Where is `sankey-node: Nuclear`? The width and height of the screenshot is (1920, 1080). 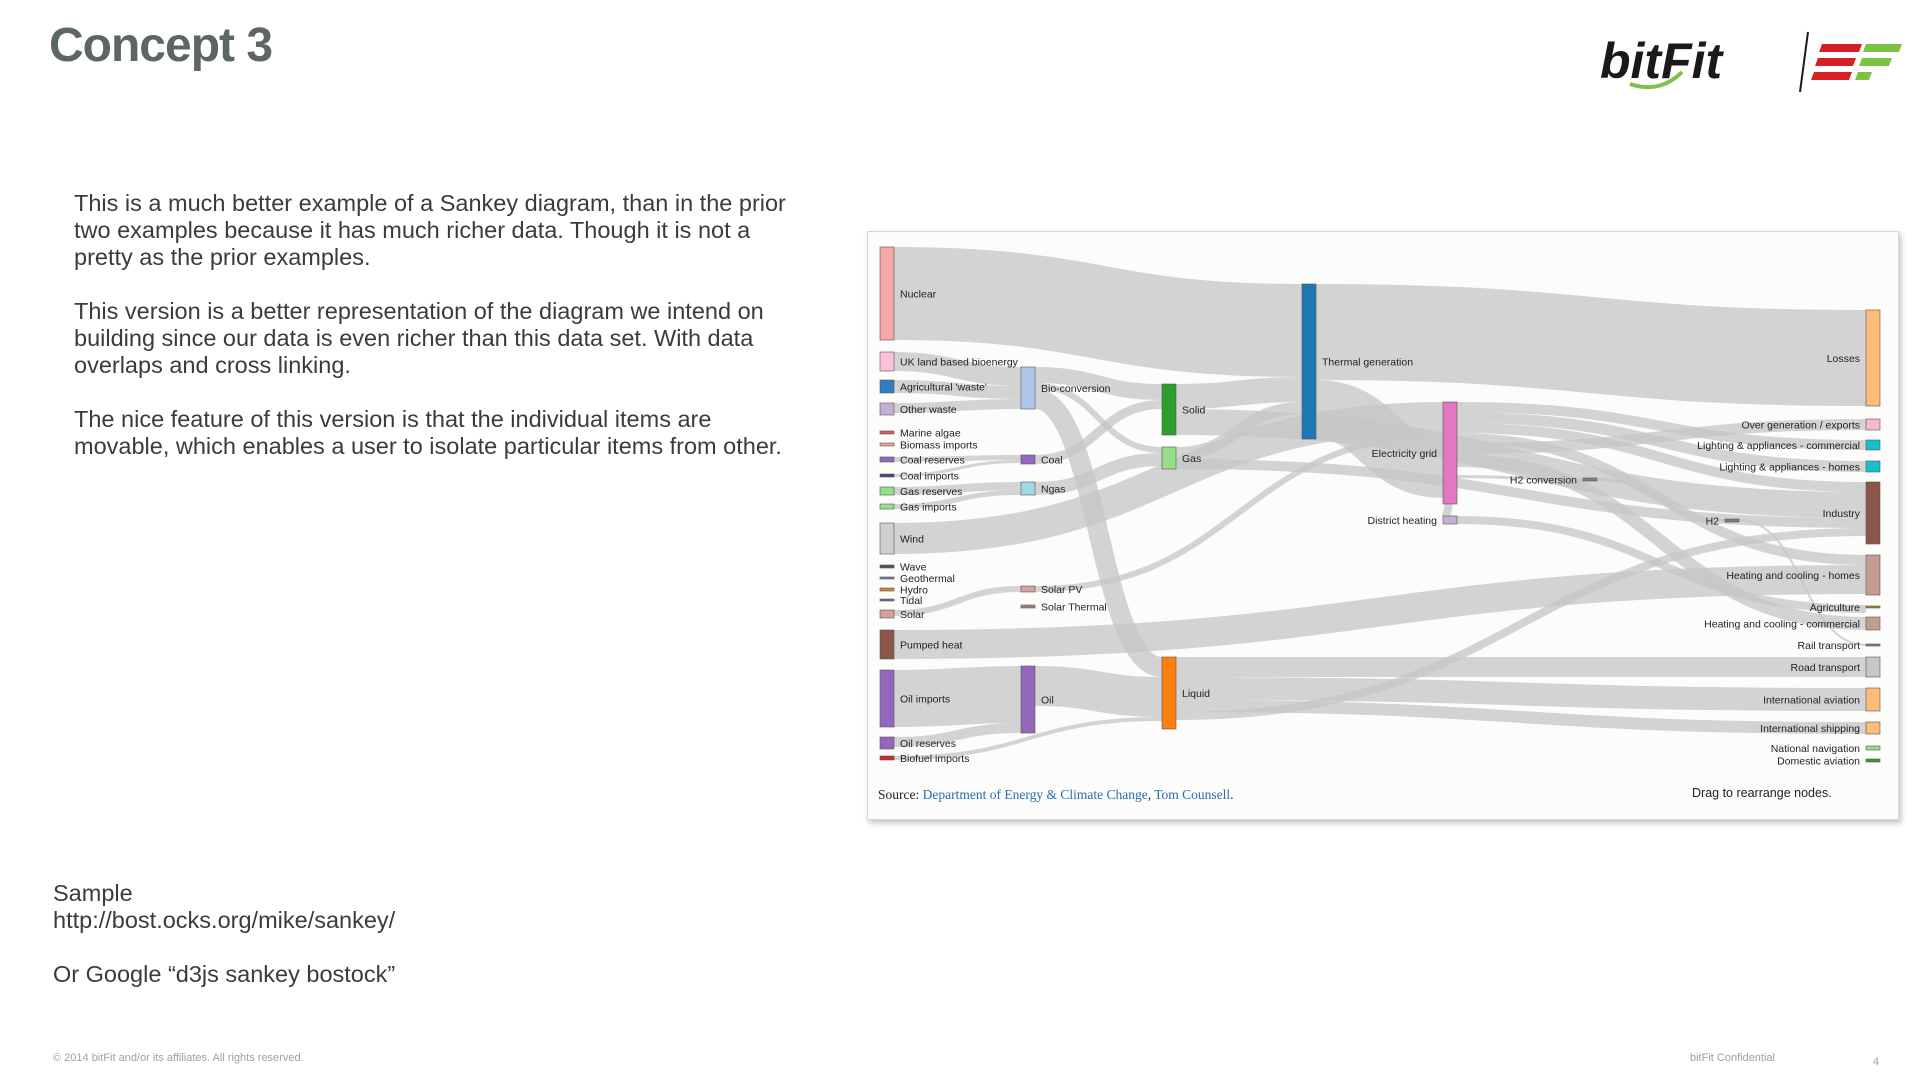
sankey-node: Nuclear is located at coordinates (908, 293).